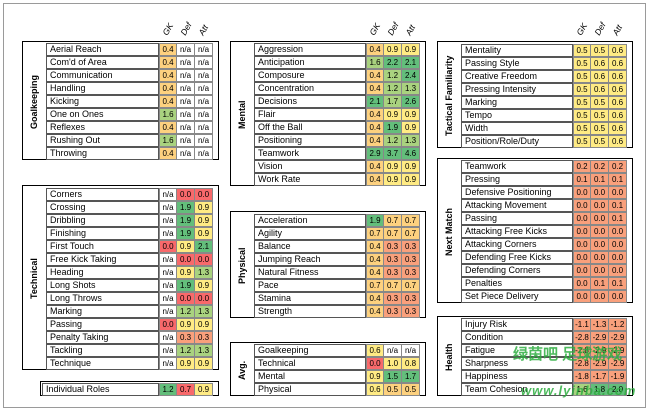 Image resolution: width=650 pixels, height=413 pixels. Describe the element at coordinates (517, 192) in the screenshot. I see `stat-label: Defensive Positioning` at that location.